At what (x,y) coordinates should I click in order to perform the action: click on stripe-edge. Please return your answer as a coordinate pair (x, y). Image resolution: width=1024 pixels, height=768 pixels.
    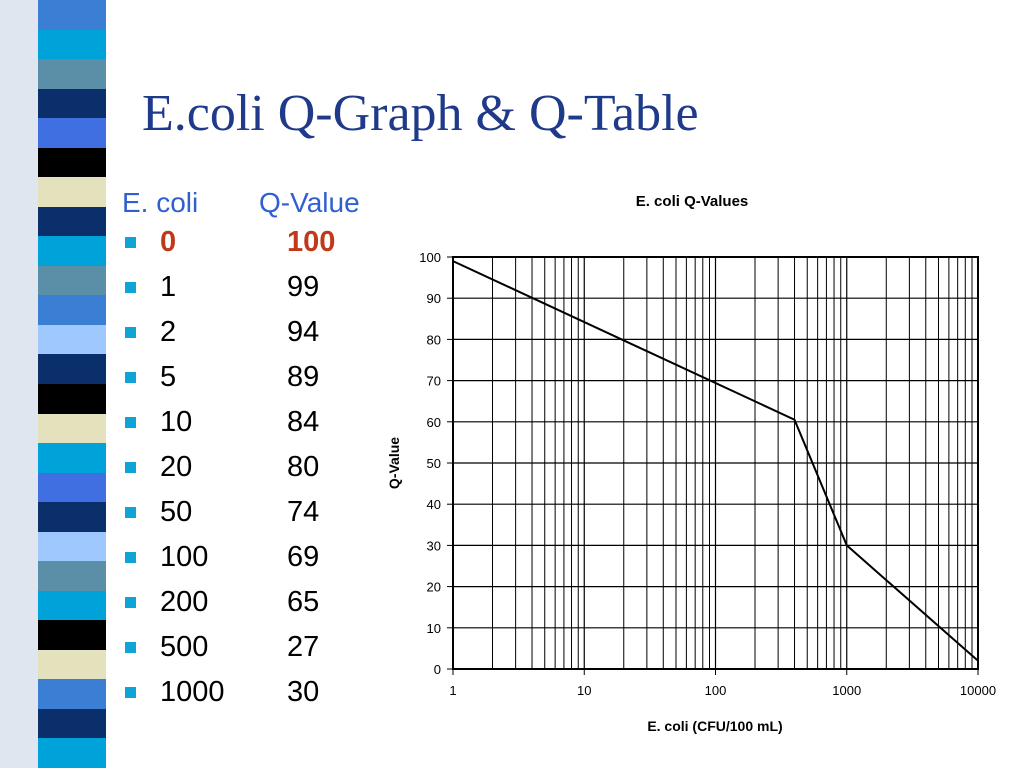
    Looking at the image, I should click on (19, 384).